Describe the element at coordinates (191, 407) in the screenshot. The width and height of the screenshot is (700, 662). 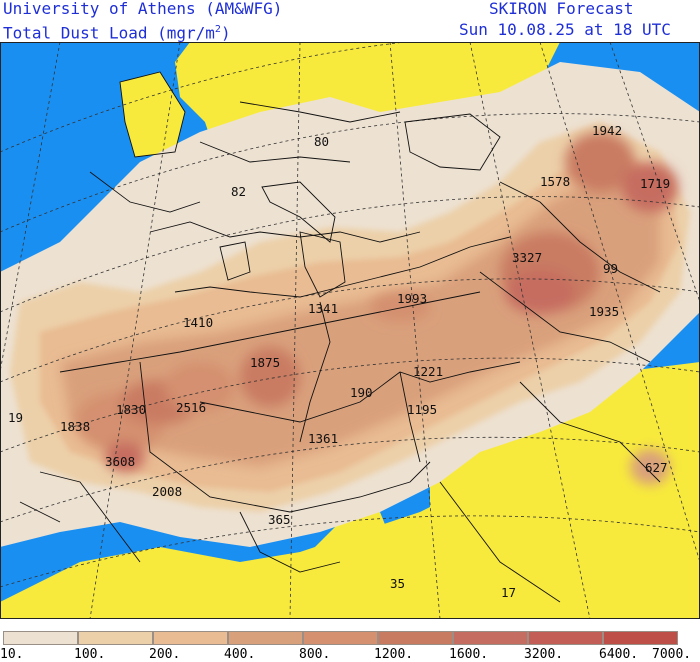
I see `value-label: 2516` at that location.